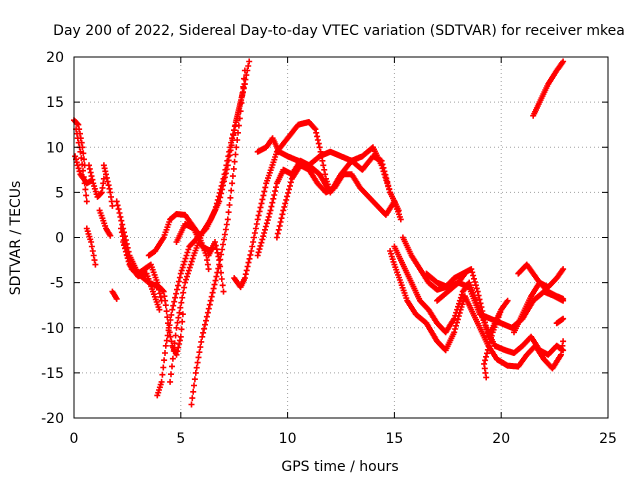 This screenshot has height=480, width=640. Describe the element at coordinates (608, 439) in the screenshot. I see `x-tick-label: 25` at that location.